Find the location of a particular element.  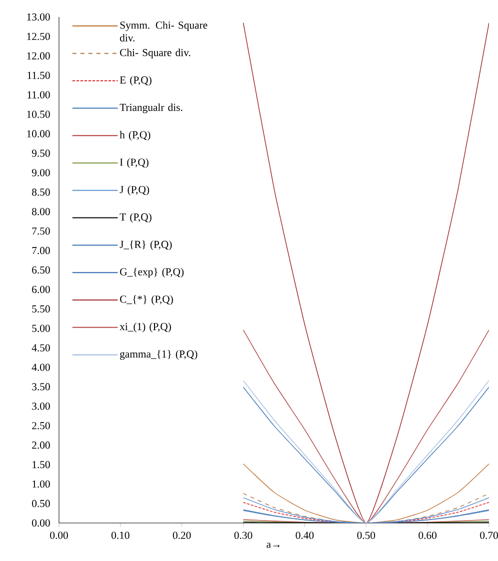

y-tick-label: 10.00 is located at coordinates (38, 134).